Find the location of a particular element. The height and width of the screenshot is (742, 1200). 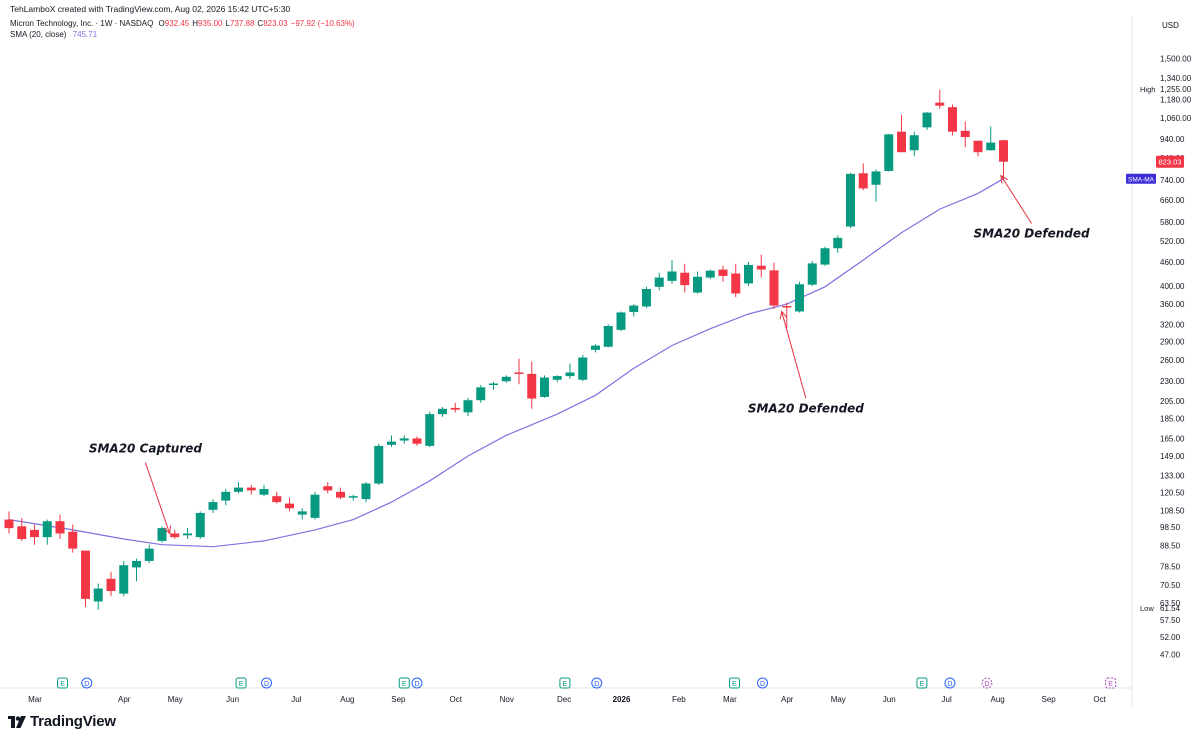

y-tick-label: 70.50 is located at coordinates (1170, 585).